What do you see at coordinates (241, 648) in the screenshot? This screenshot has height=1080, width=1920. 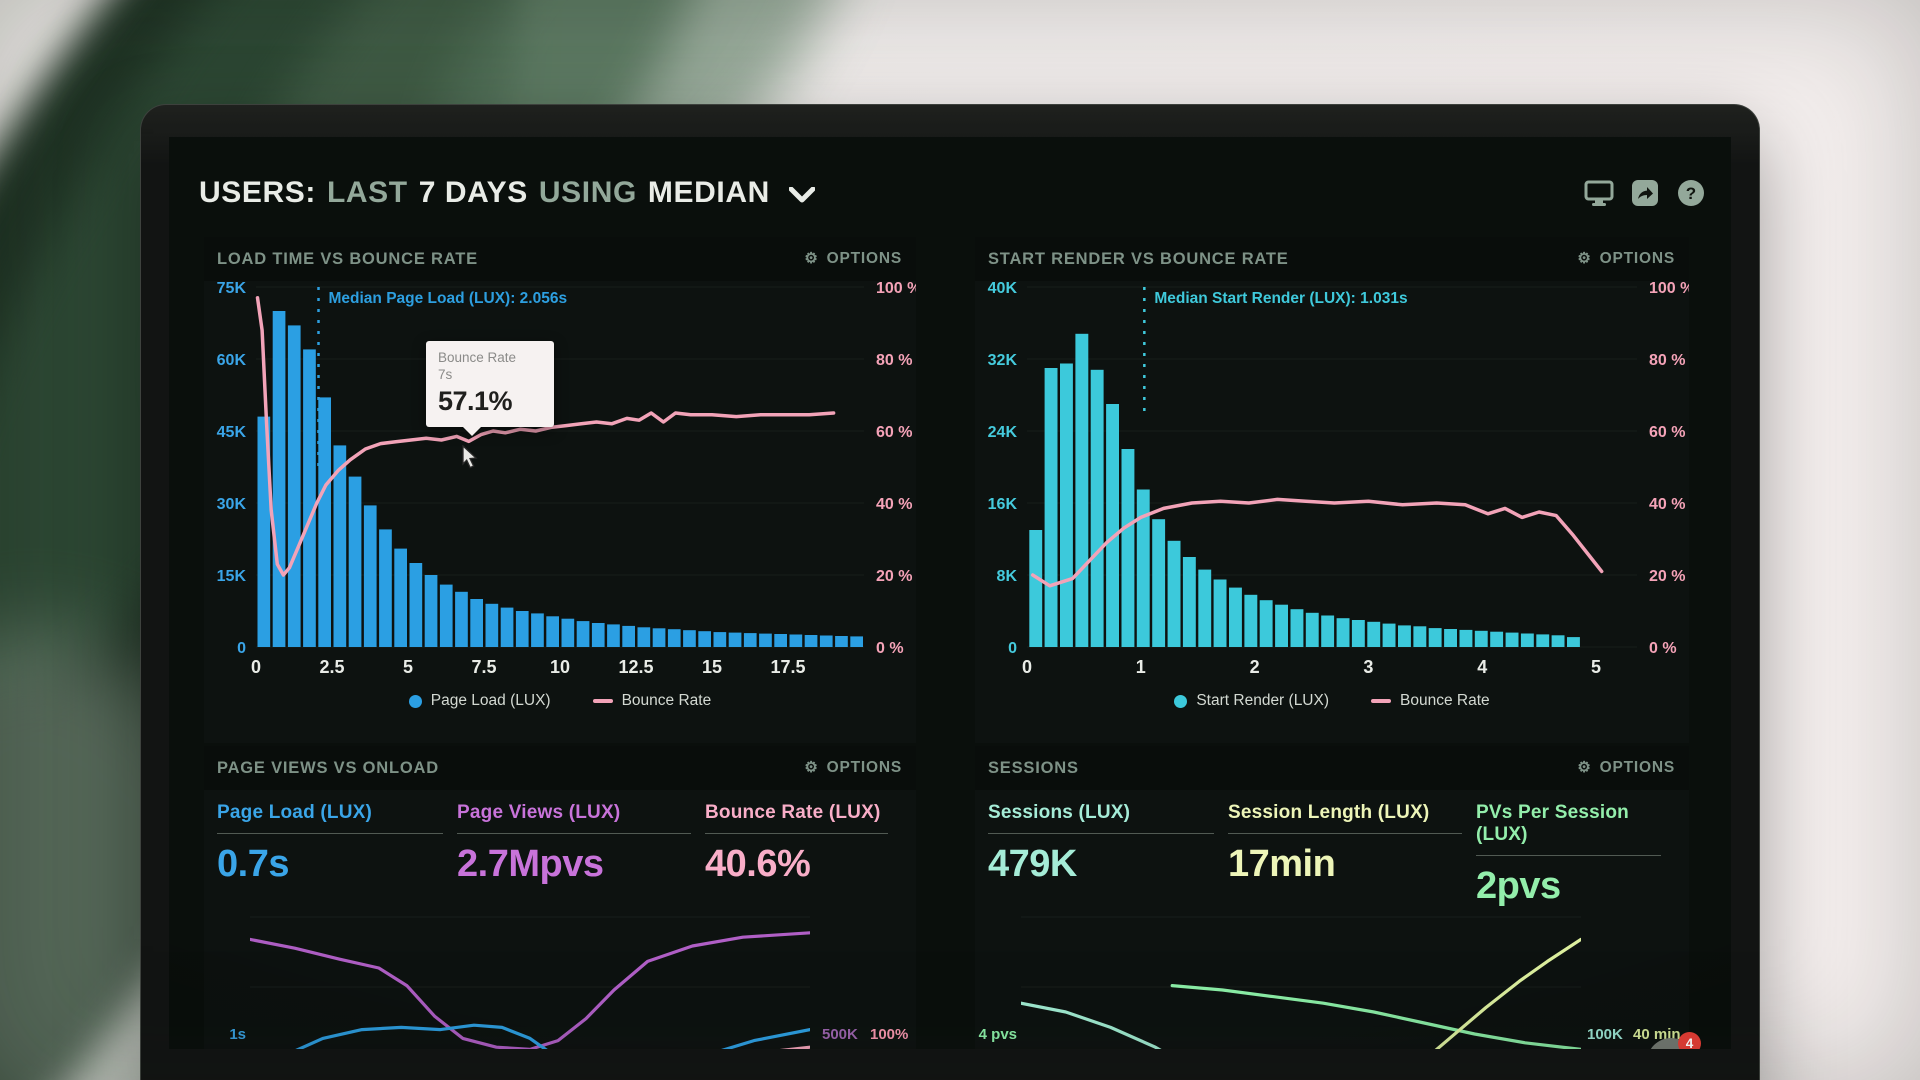 I see `y-axis-label-left: 0` at bounding box center [241, 648].